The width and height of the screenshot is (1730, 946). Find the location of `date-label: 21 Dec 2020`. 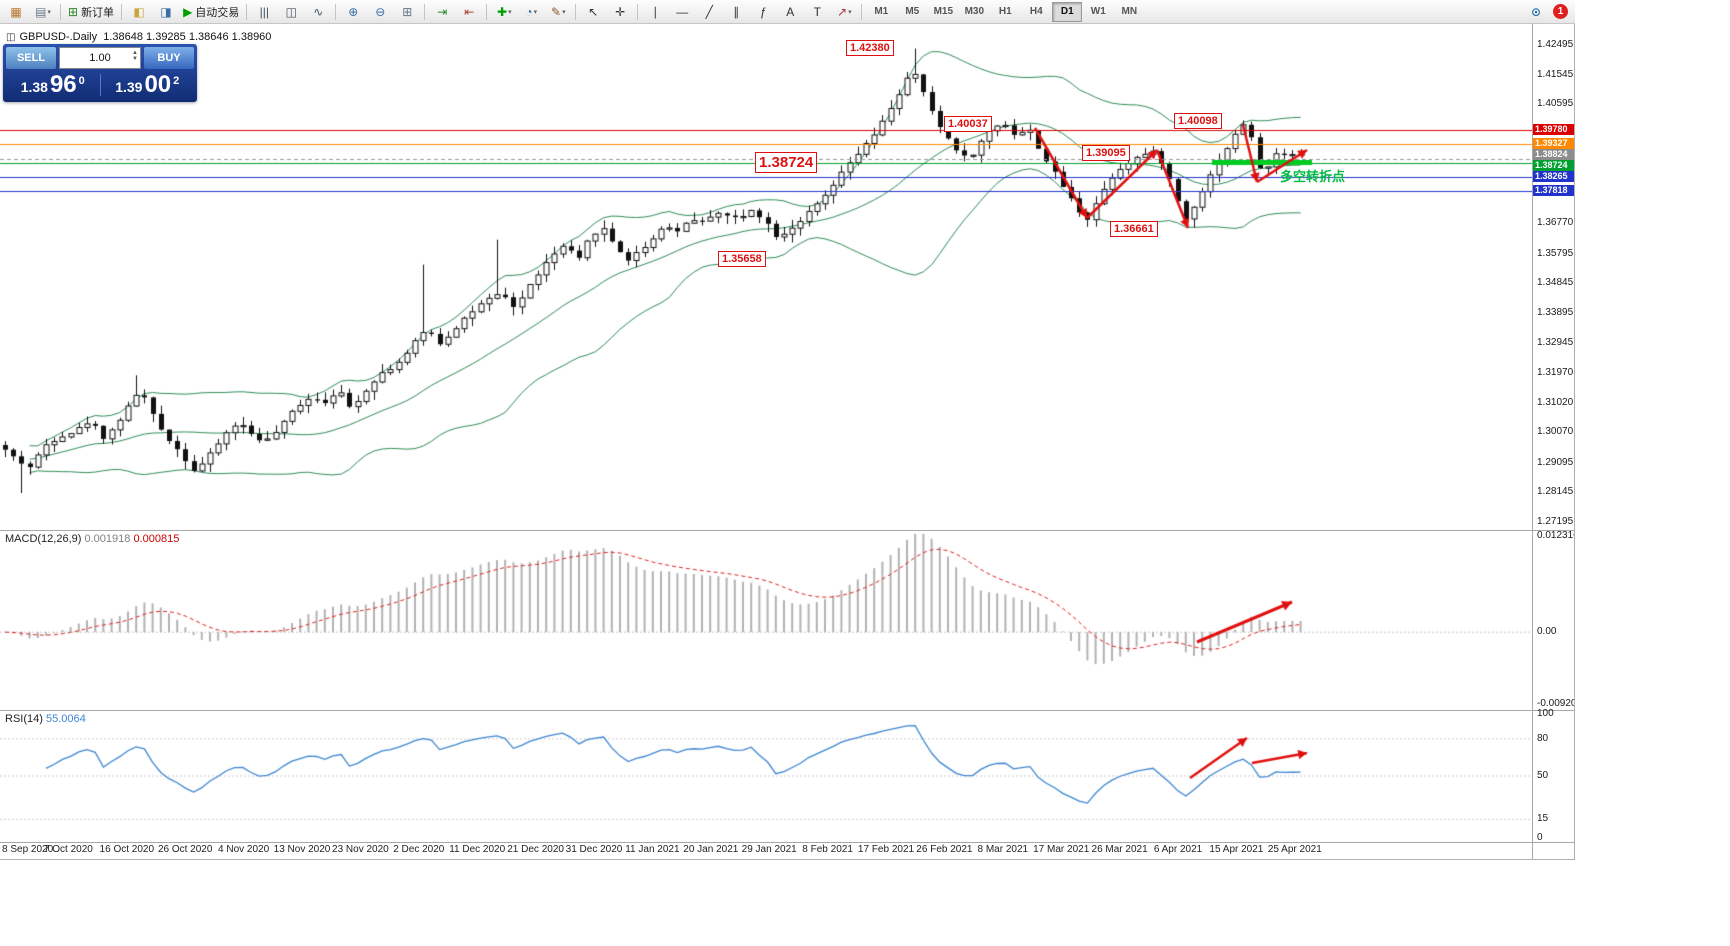

date-label: 21 Dec 2020 is located at coordinates (535, 849).